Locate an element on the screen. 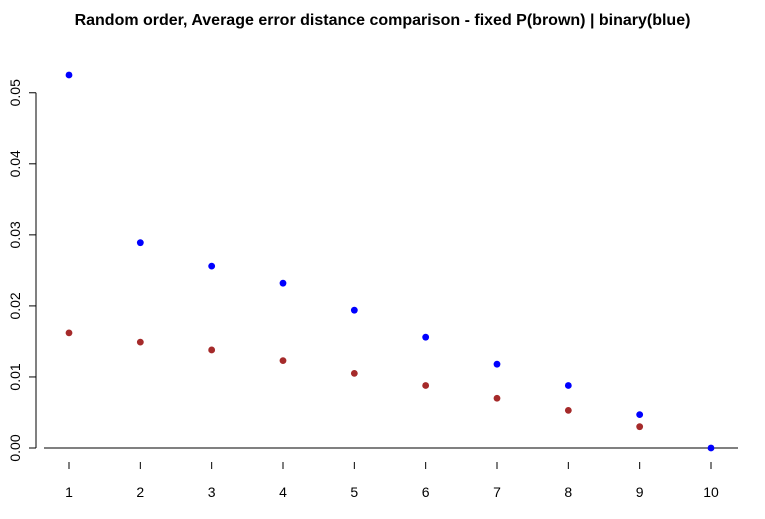 The image size is (765, 519). x-tick-label: 5 is located at coordinates (354, 492).